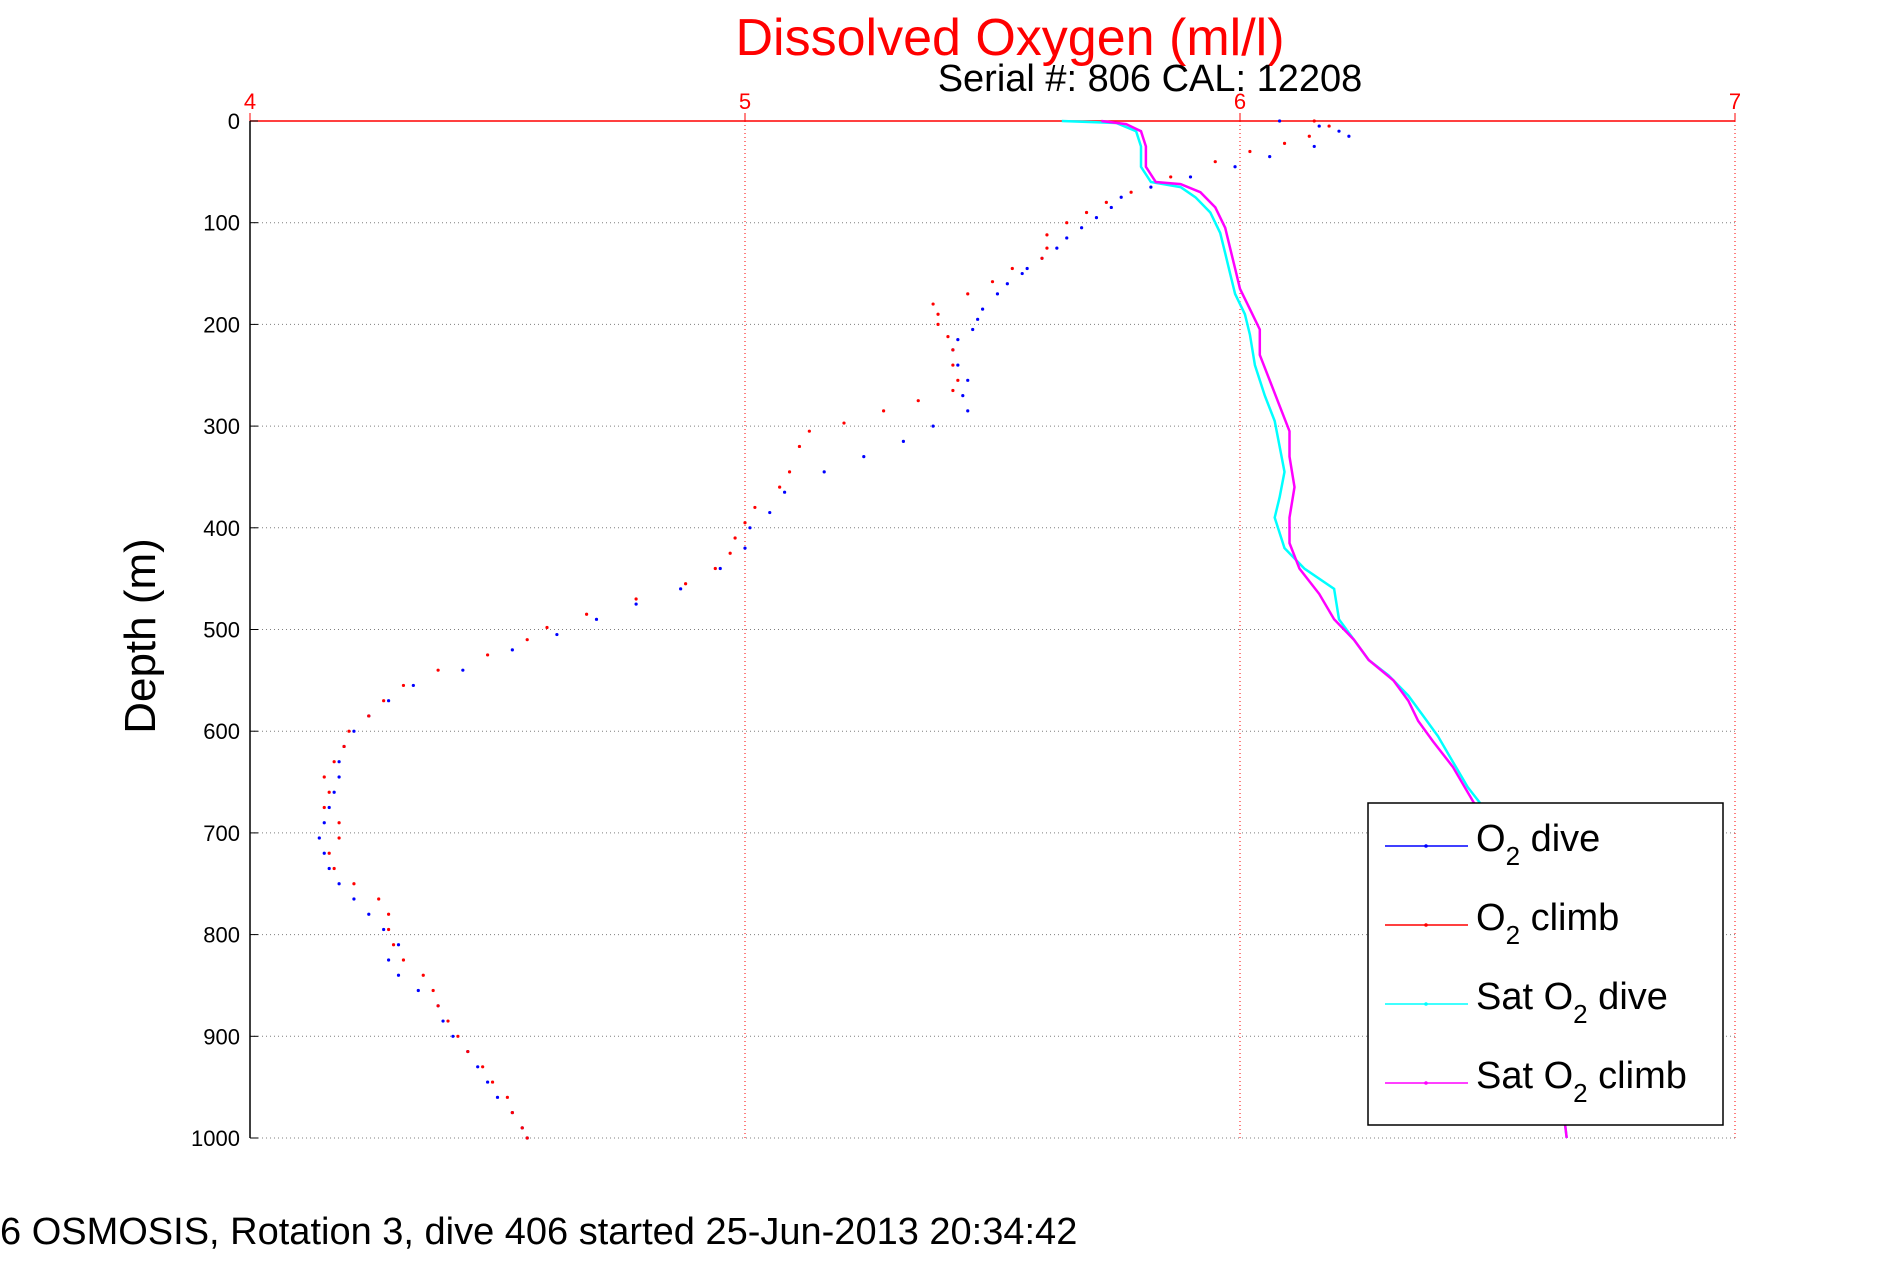  What do you see at coordinates (1150, 79) in the screenshot?
I see `chart-subtitle: Serial #: 806 CAL: 12208` at bounding box center [1150, 79].